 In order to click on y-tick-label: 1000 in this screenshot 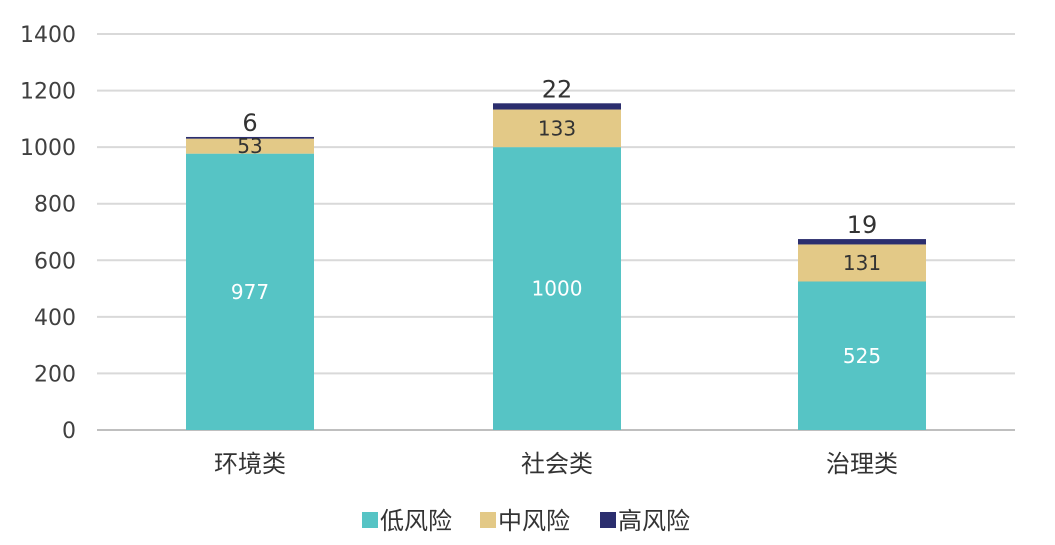, I will do `click(48, 148)`.